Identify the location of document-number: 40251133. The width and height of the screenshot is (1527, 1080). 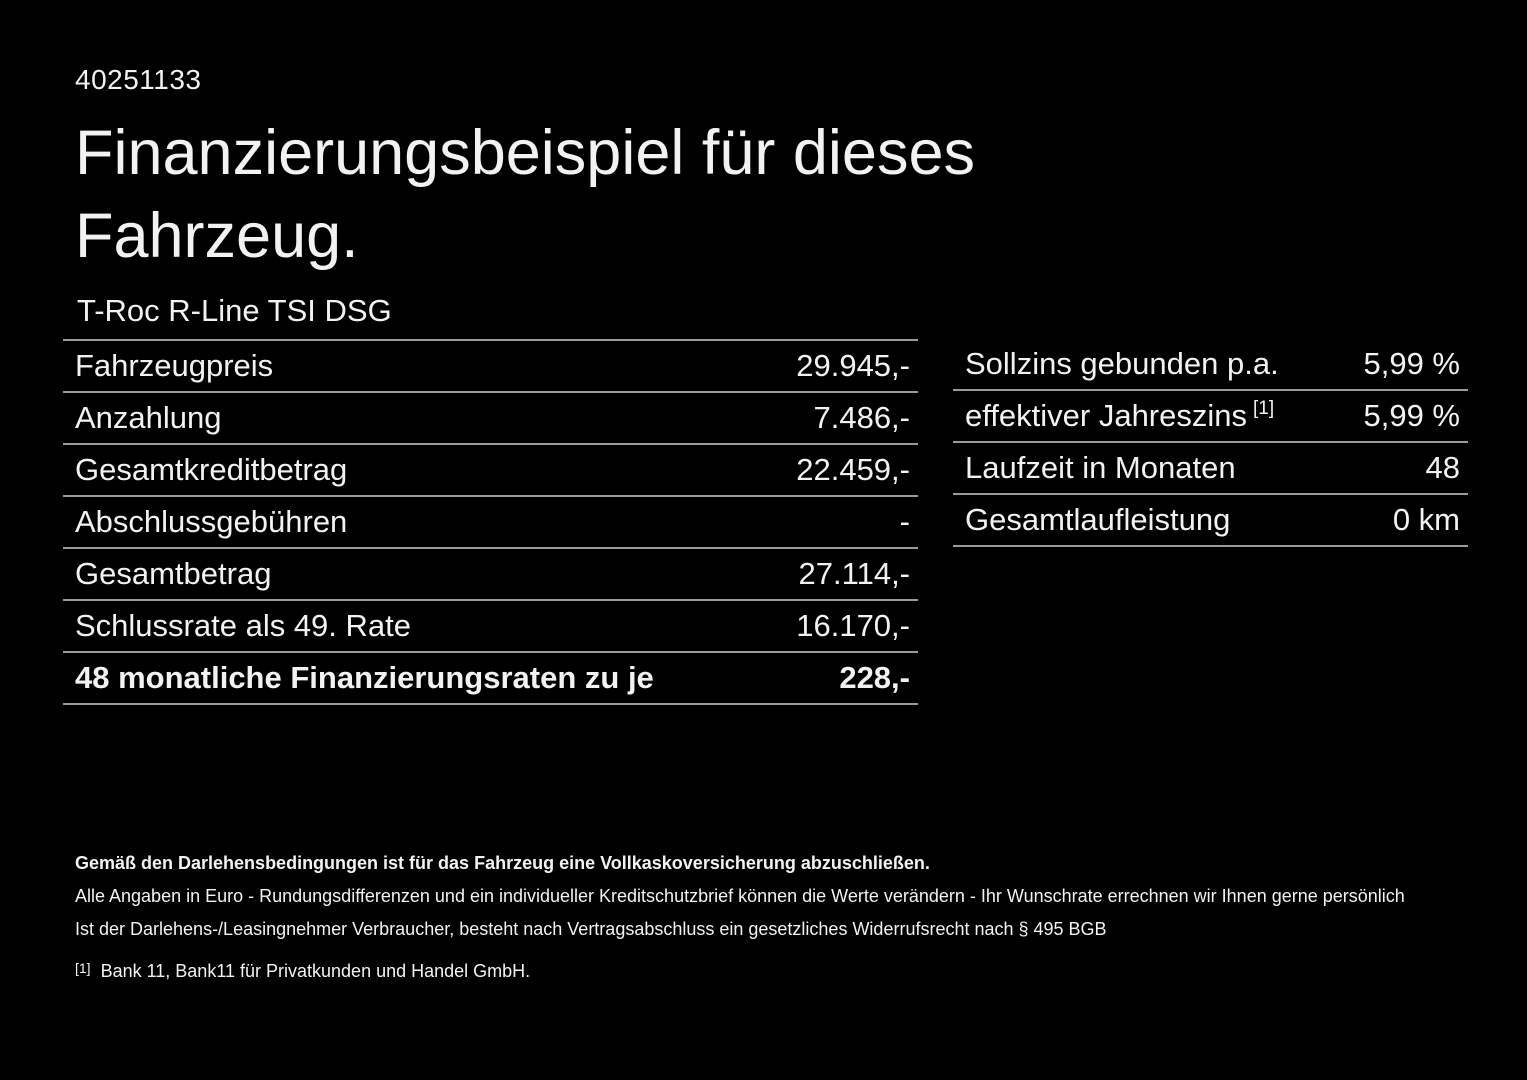
(138, 79).